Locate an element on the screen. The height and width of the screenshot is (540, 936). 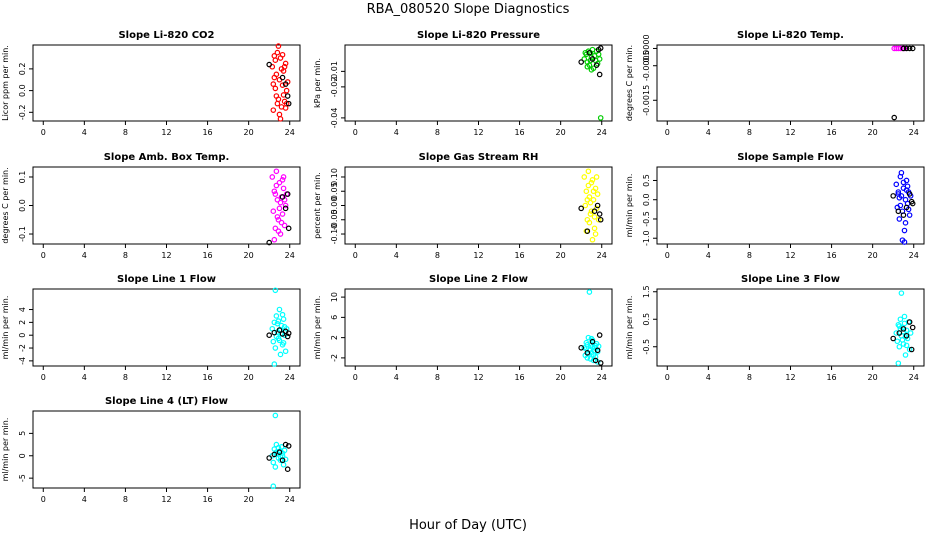
y-tick-label: 5 is located at coordinates (22, 433).